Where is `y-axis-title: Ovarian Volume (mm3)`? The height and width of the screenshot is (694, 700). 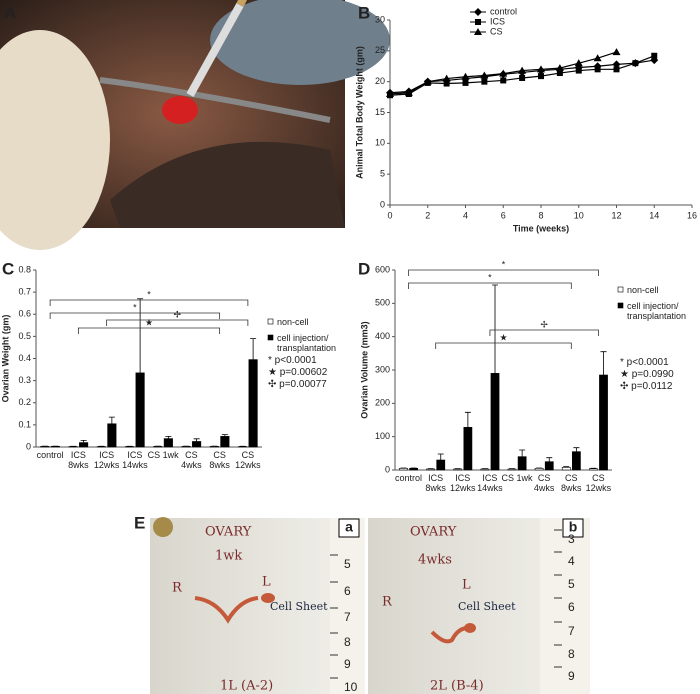
y-axis-title: Ovarian Volume (mm3) is located at coordinates (364, 369).